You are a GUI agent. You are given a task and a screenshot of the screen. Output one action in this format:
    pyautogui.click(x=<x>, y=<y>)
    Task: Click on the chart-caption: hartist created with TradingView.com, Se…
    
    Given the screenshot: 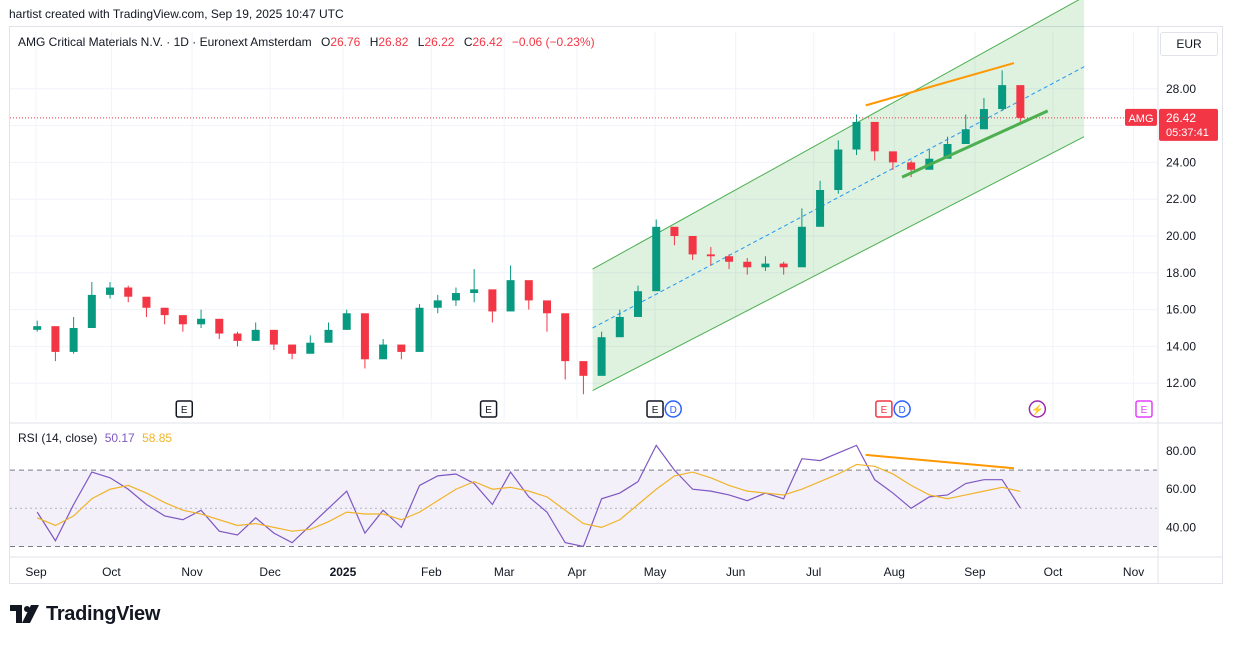 What is the action you would take?
    pyautogui.click(x=176, y=14)
    